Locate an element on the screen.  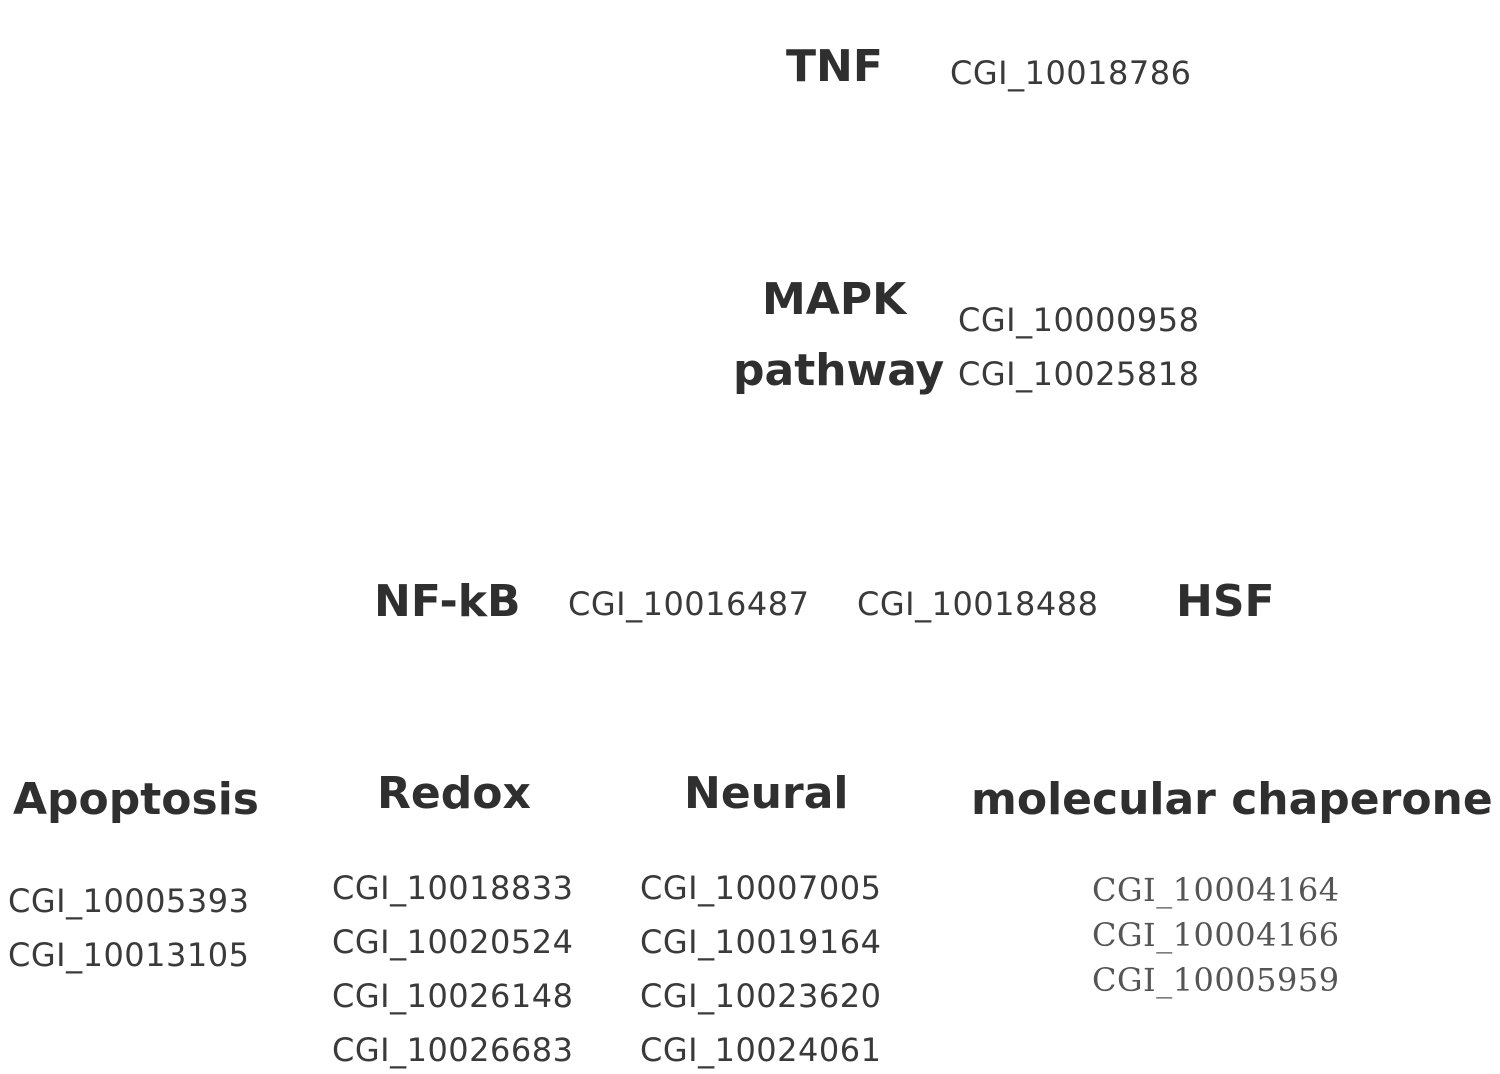
gene-id: CGI_10005393 is located at coordinates (129, 901).